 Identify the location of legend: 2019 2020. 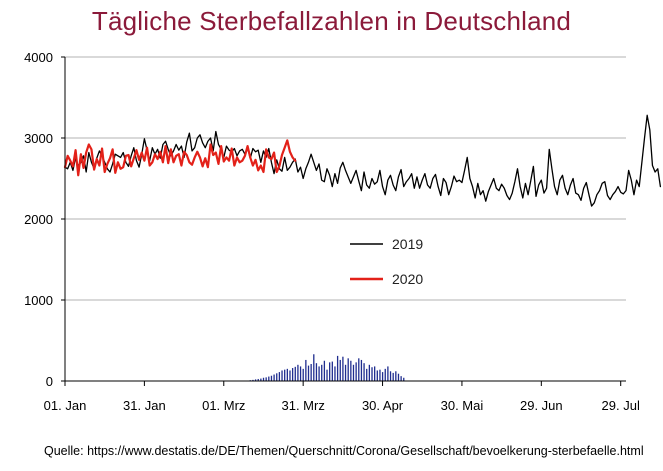
(386, 261).